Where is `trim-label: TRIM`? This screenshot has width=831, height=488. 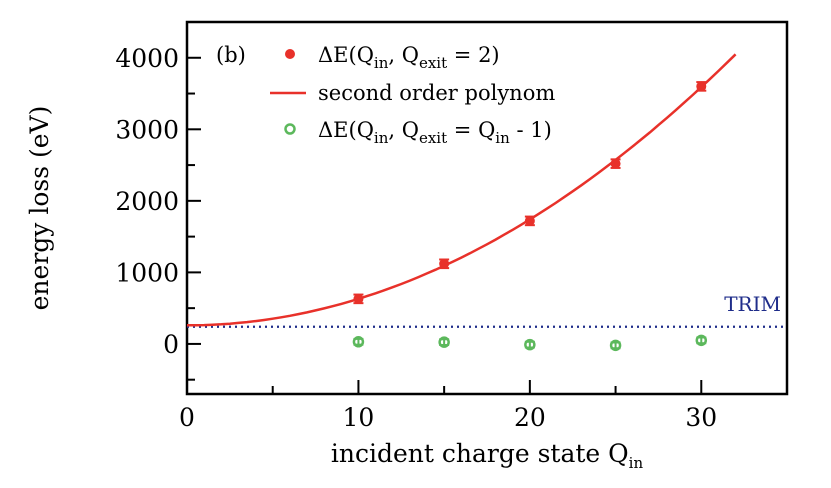
trim-label: TRIM is located at coordinates (752, 304).